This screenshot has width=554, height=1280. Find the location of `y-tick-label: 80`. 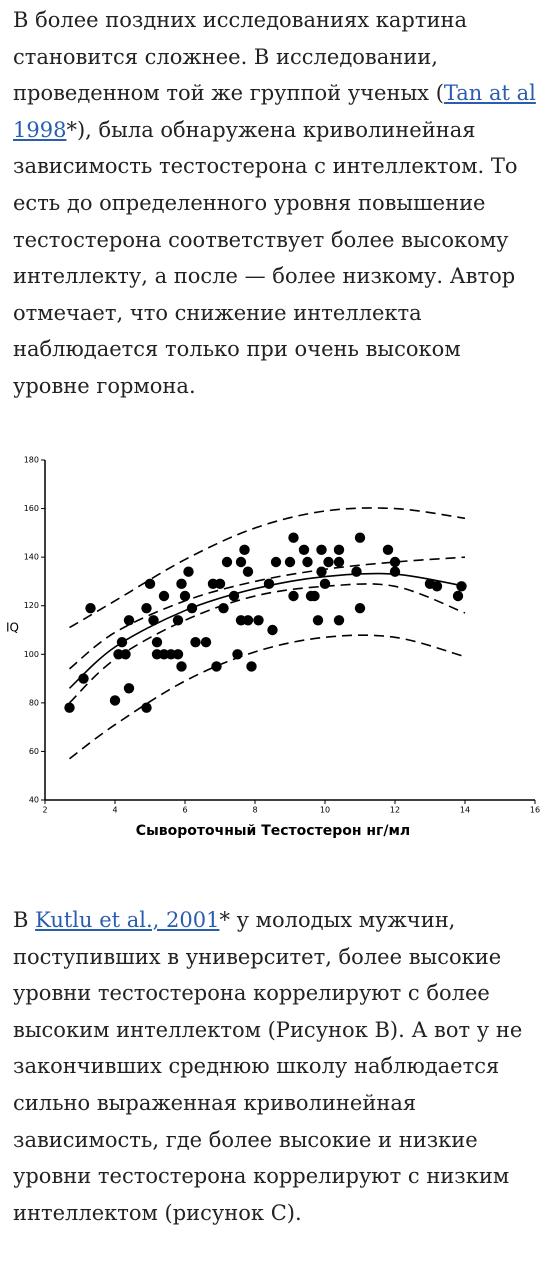

y-tick-label: 80 is located at coordinates (34, 702).